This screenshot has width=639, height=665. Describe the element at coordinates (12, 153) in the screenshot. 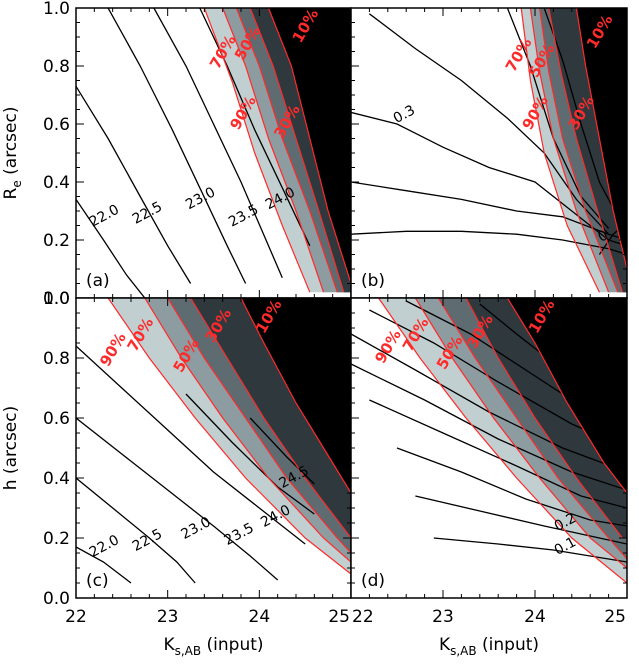

I see `y-axis-title: Re (arcsec)` at that location.